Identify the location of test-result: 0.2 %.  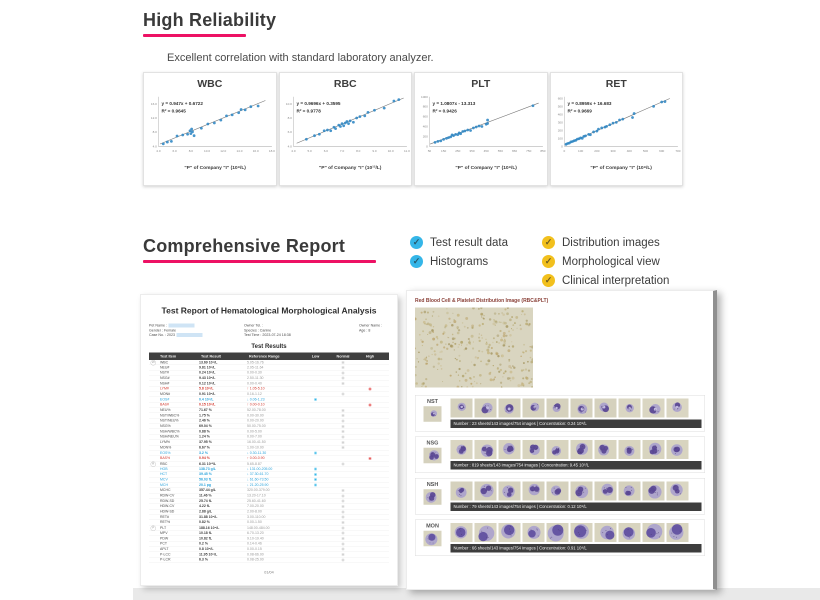
(203, 544).